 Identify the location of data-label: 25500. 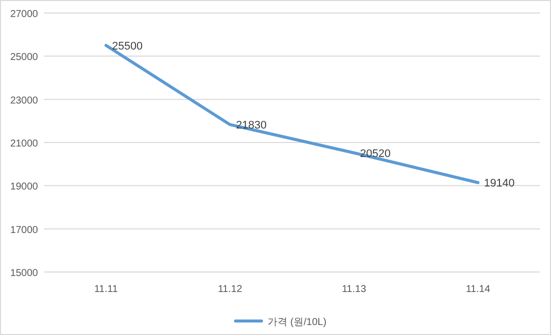
(127, 46).